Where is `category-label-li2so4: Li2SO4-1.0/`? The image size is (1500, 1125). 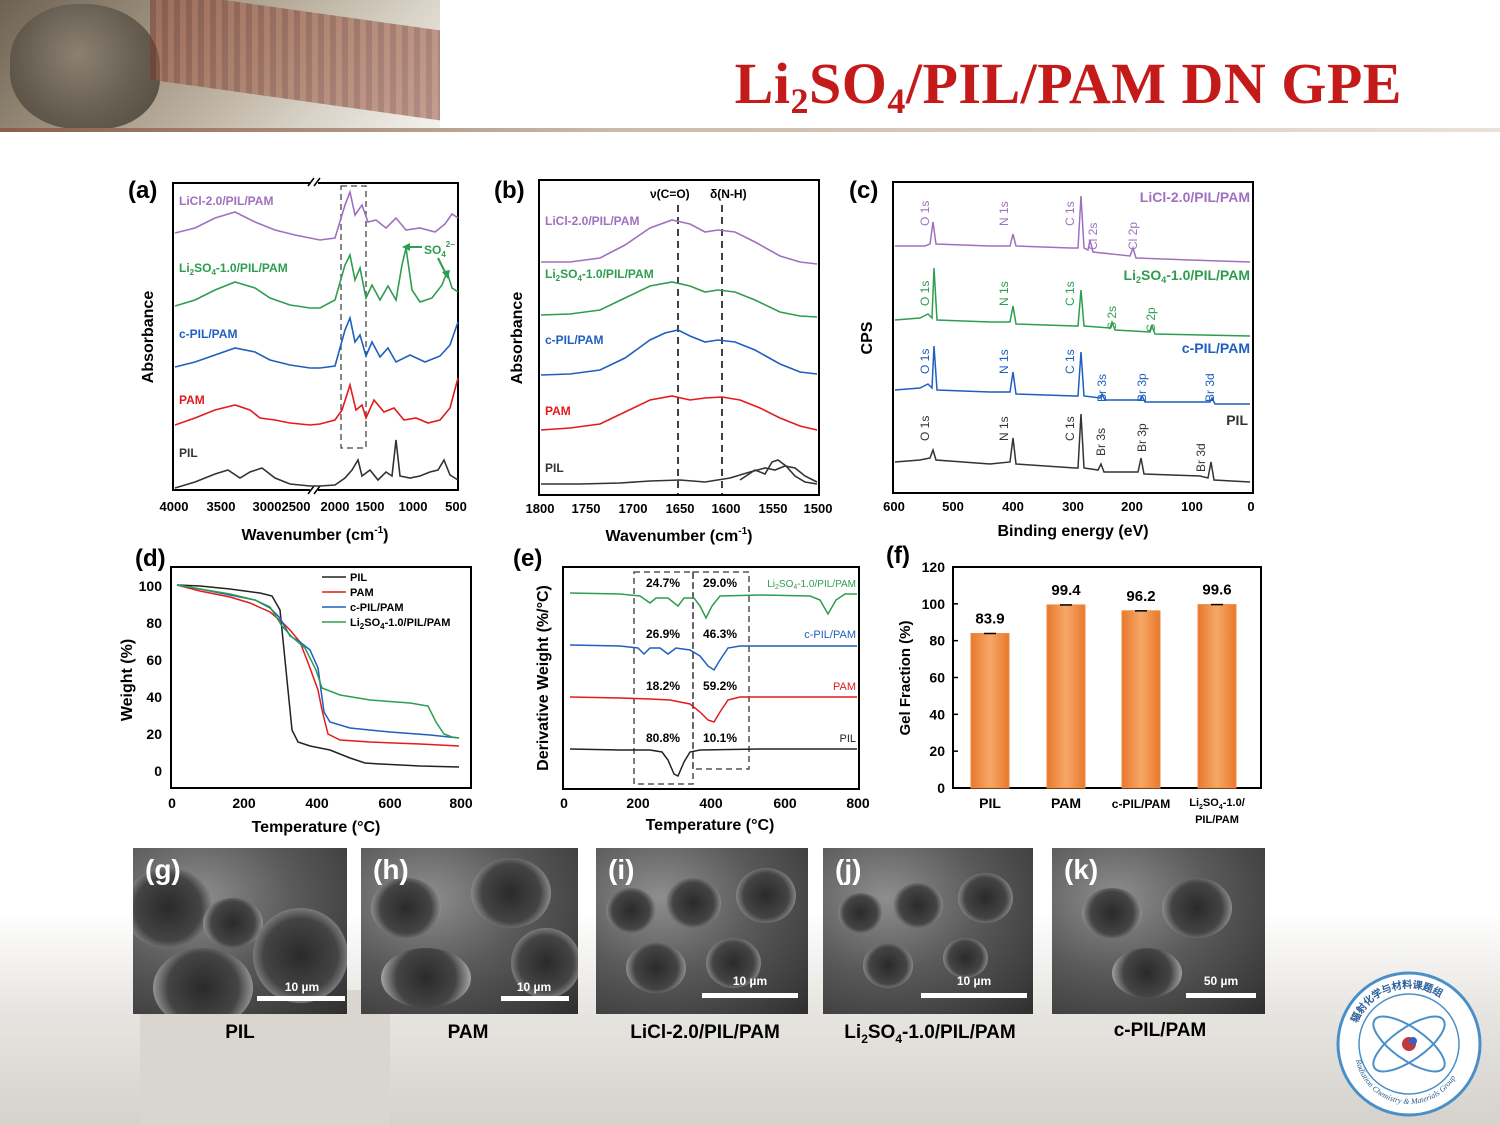
category-label-li2so4: Li2SO4-1.0/ is located at coordinates (1217, 804).